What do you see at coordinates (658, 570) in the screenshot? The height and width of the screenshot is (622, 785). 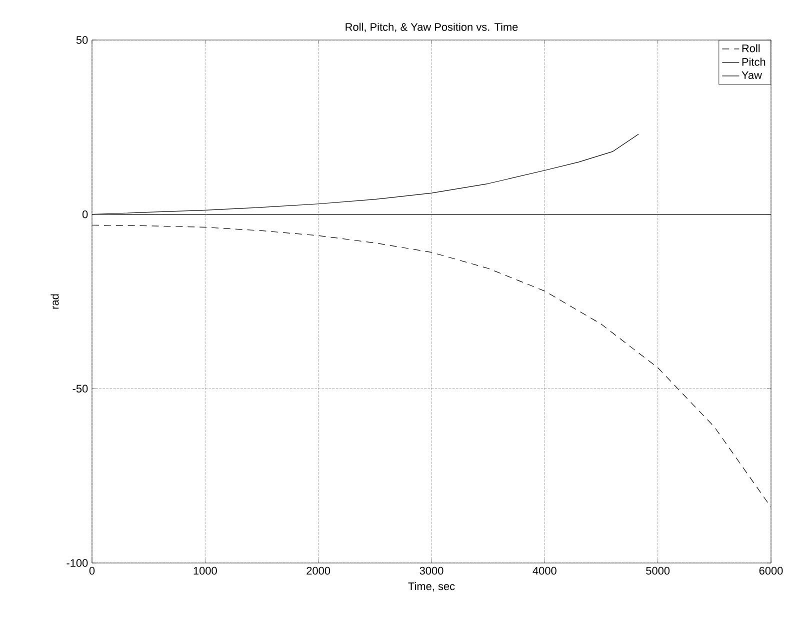 I see `x-tick-label: 5000` at bounding box center [658, 570].